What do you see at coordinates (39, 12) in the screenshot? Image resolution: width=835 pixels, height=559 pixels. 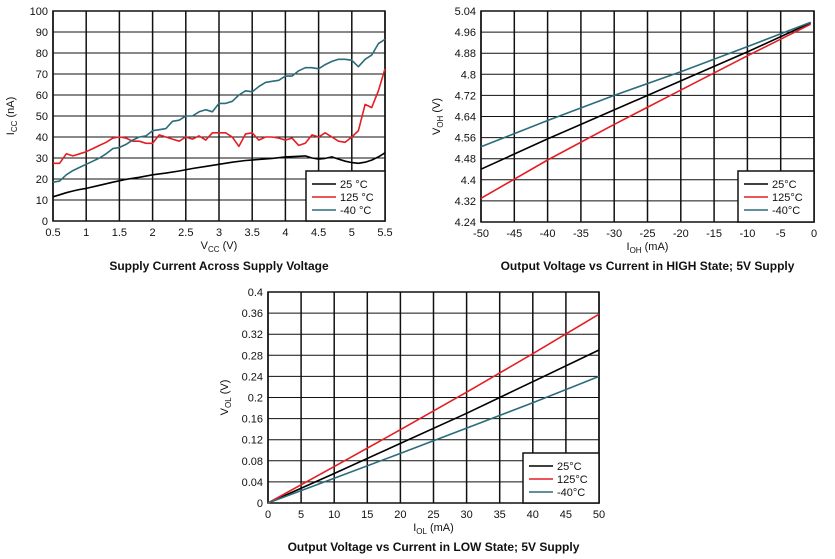 I see `y-tick-label: 100` at bounding box center [39, 12].